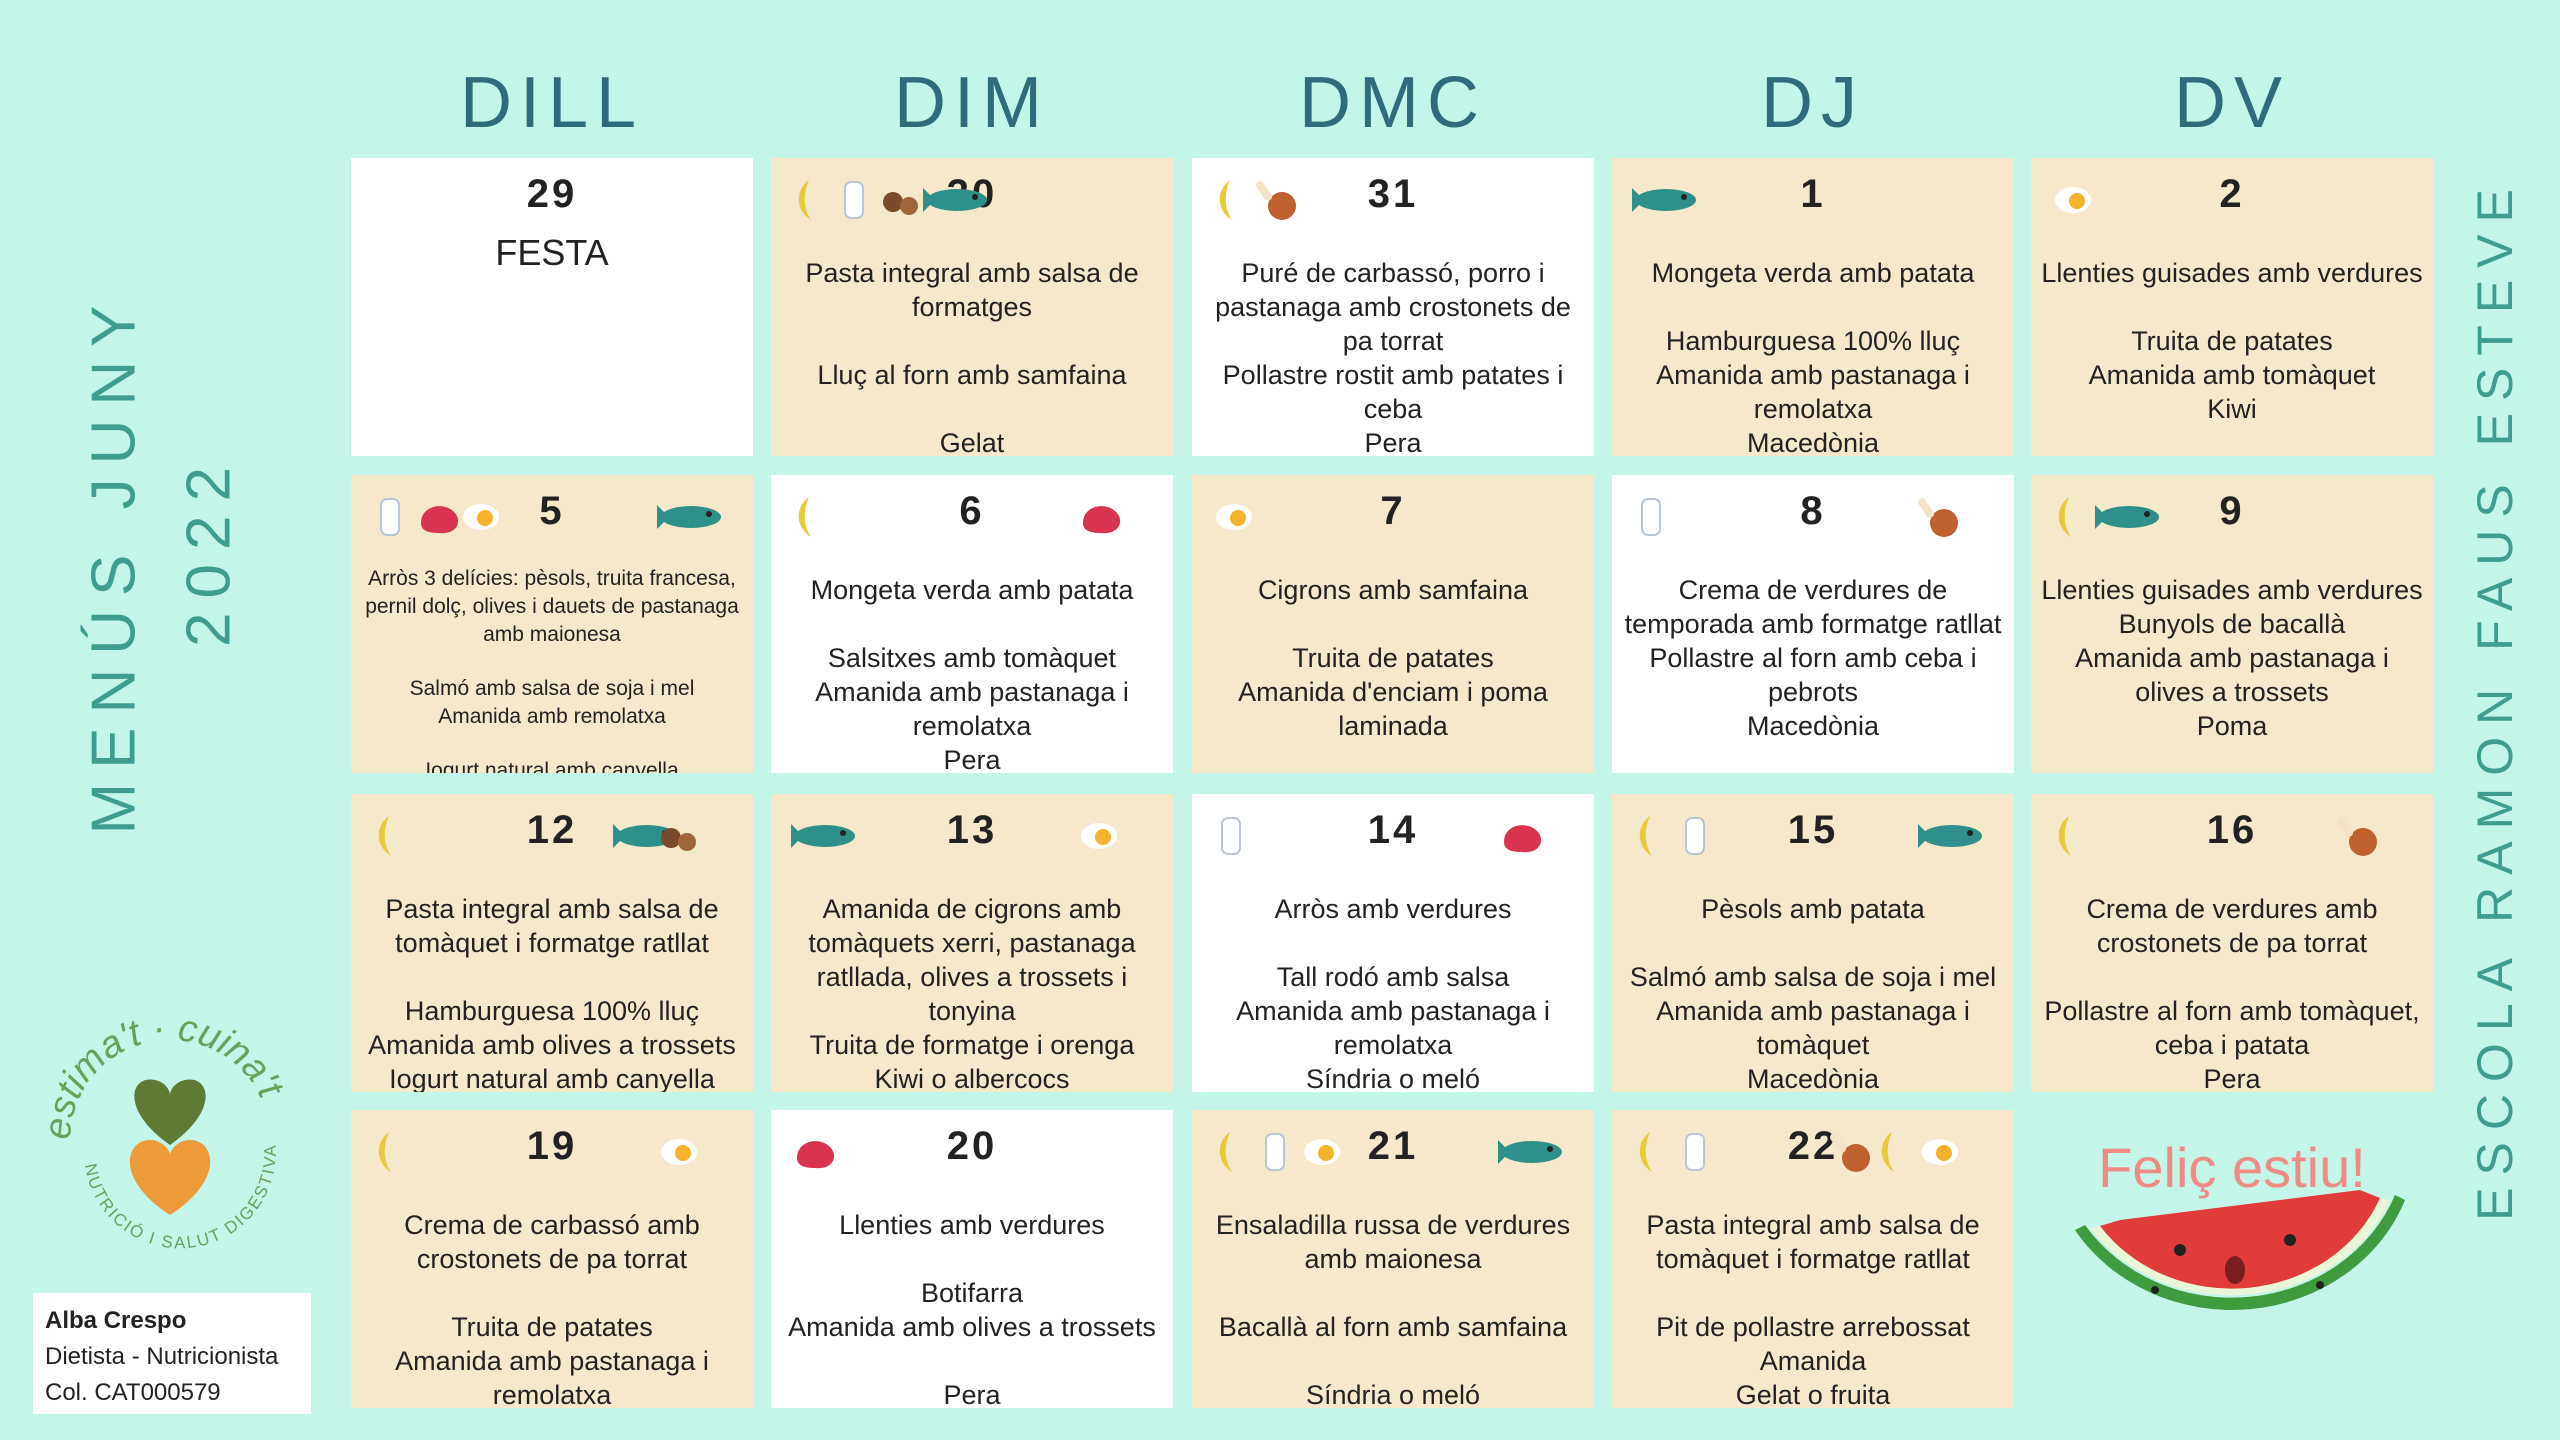  I want to click on cell-note: FESTA, so click(552, 252).